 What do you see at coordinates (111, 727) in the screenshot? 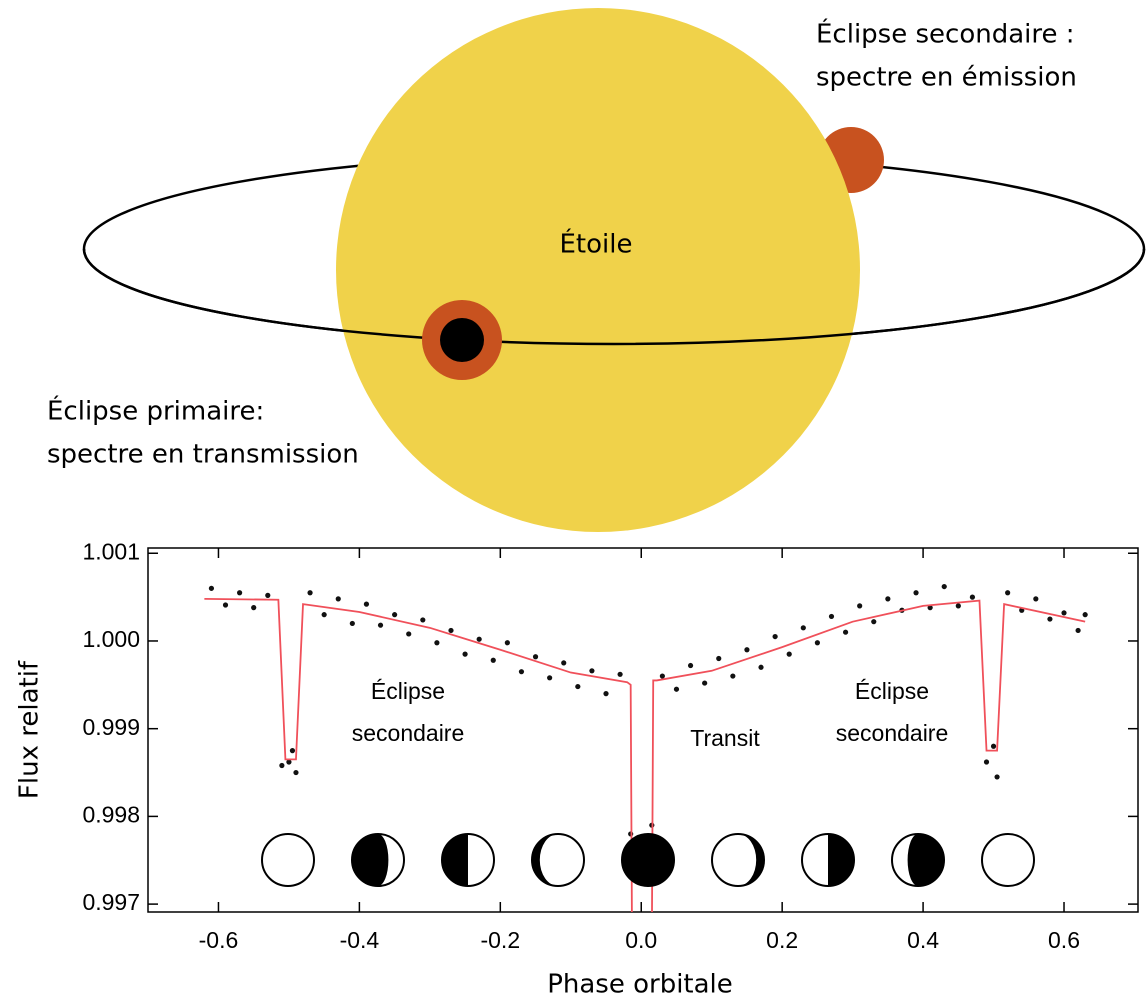
I see `y-tick-label: 0.999` at bounding box center [111, 727].